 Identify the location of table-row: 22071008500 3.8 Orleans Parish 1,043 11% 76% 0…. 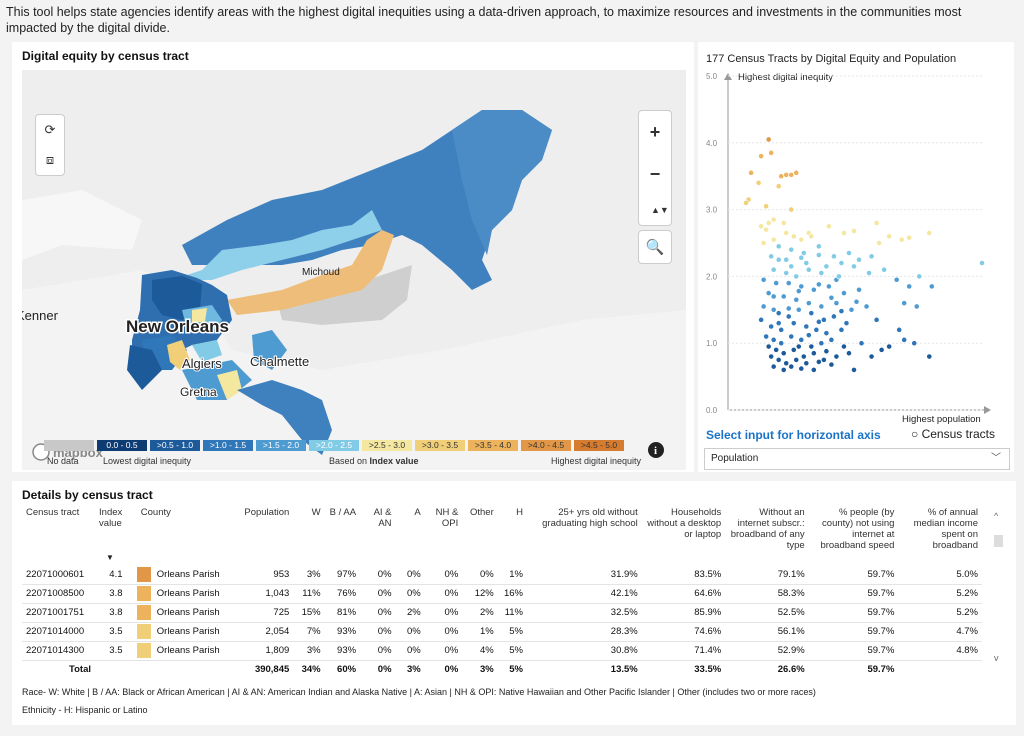
(502, 594).